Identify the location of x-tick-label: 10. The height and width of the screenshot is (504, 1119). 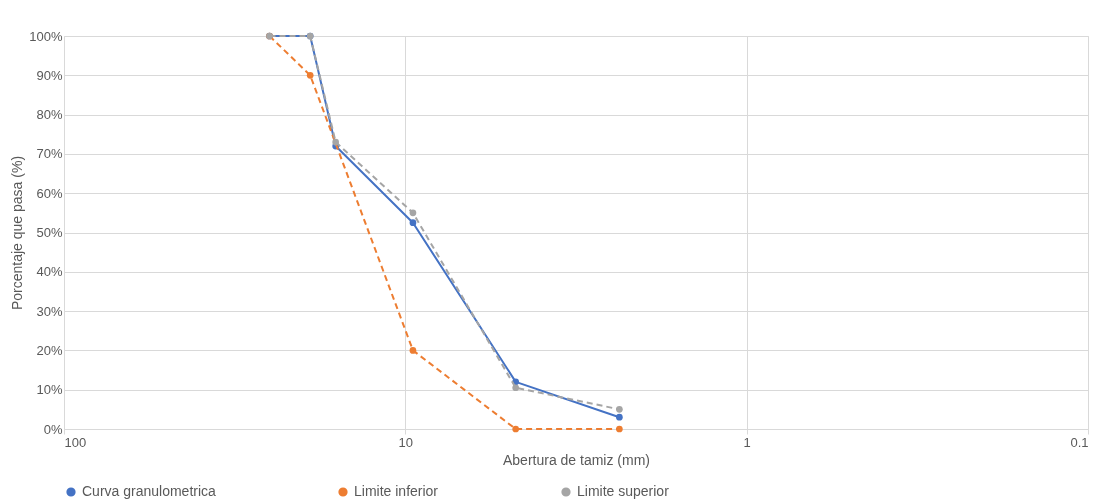
(406, 442).